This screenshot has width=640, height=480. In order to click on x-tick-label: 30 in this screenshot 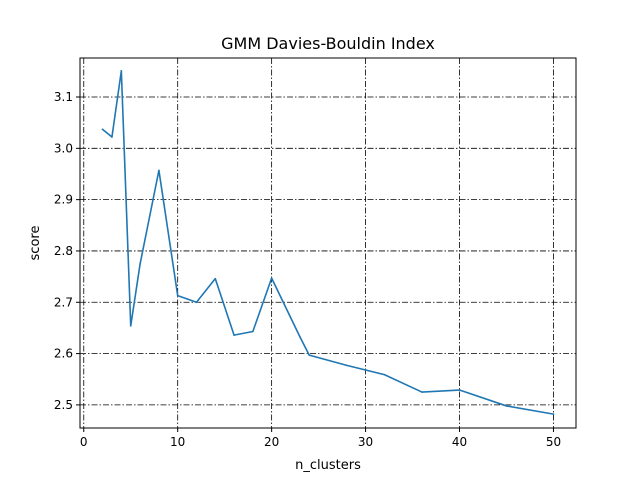, I will do `click(365, 442)`.